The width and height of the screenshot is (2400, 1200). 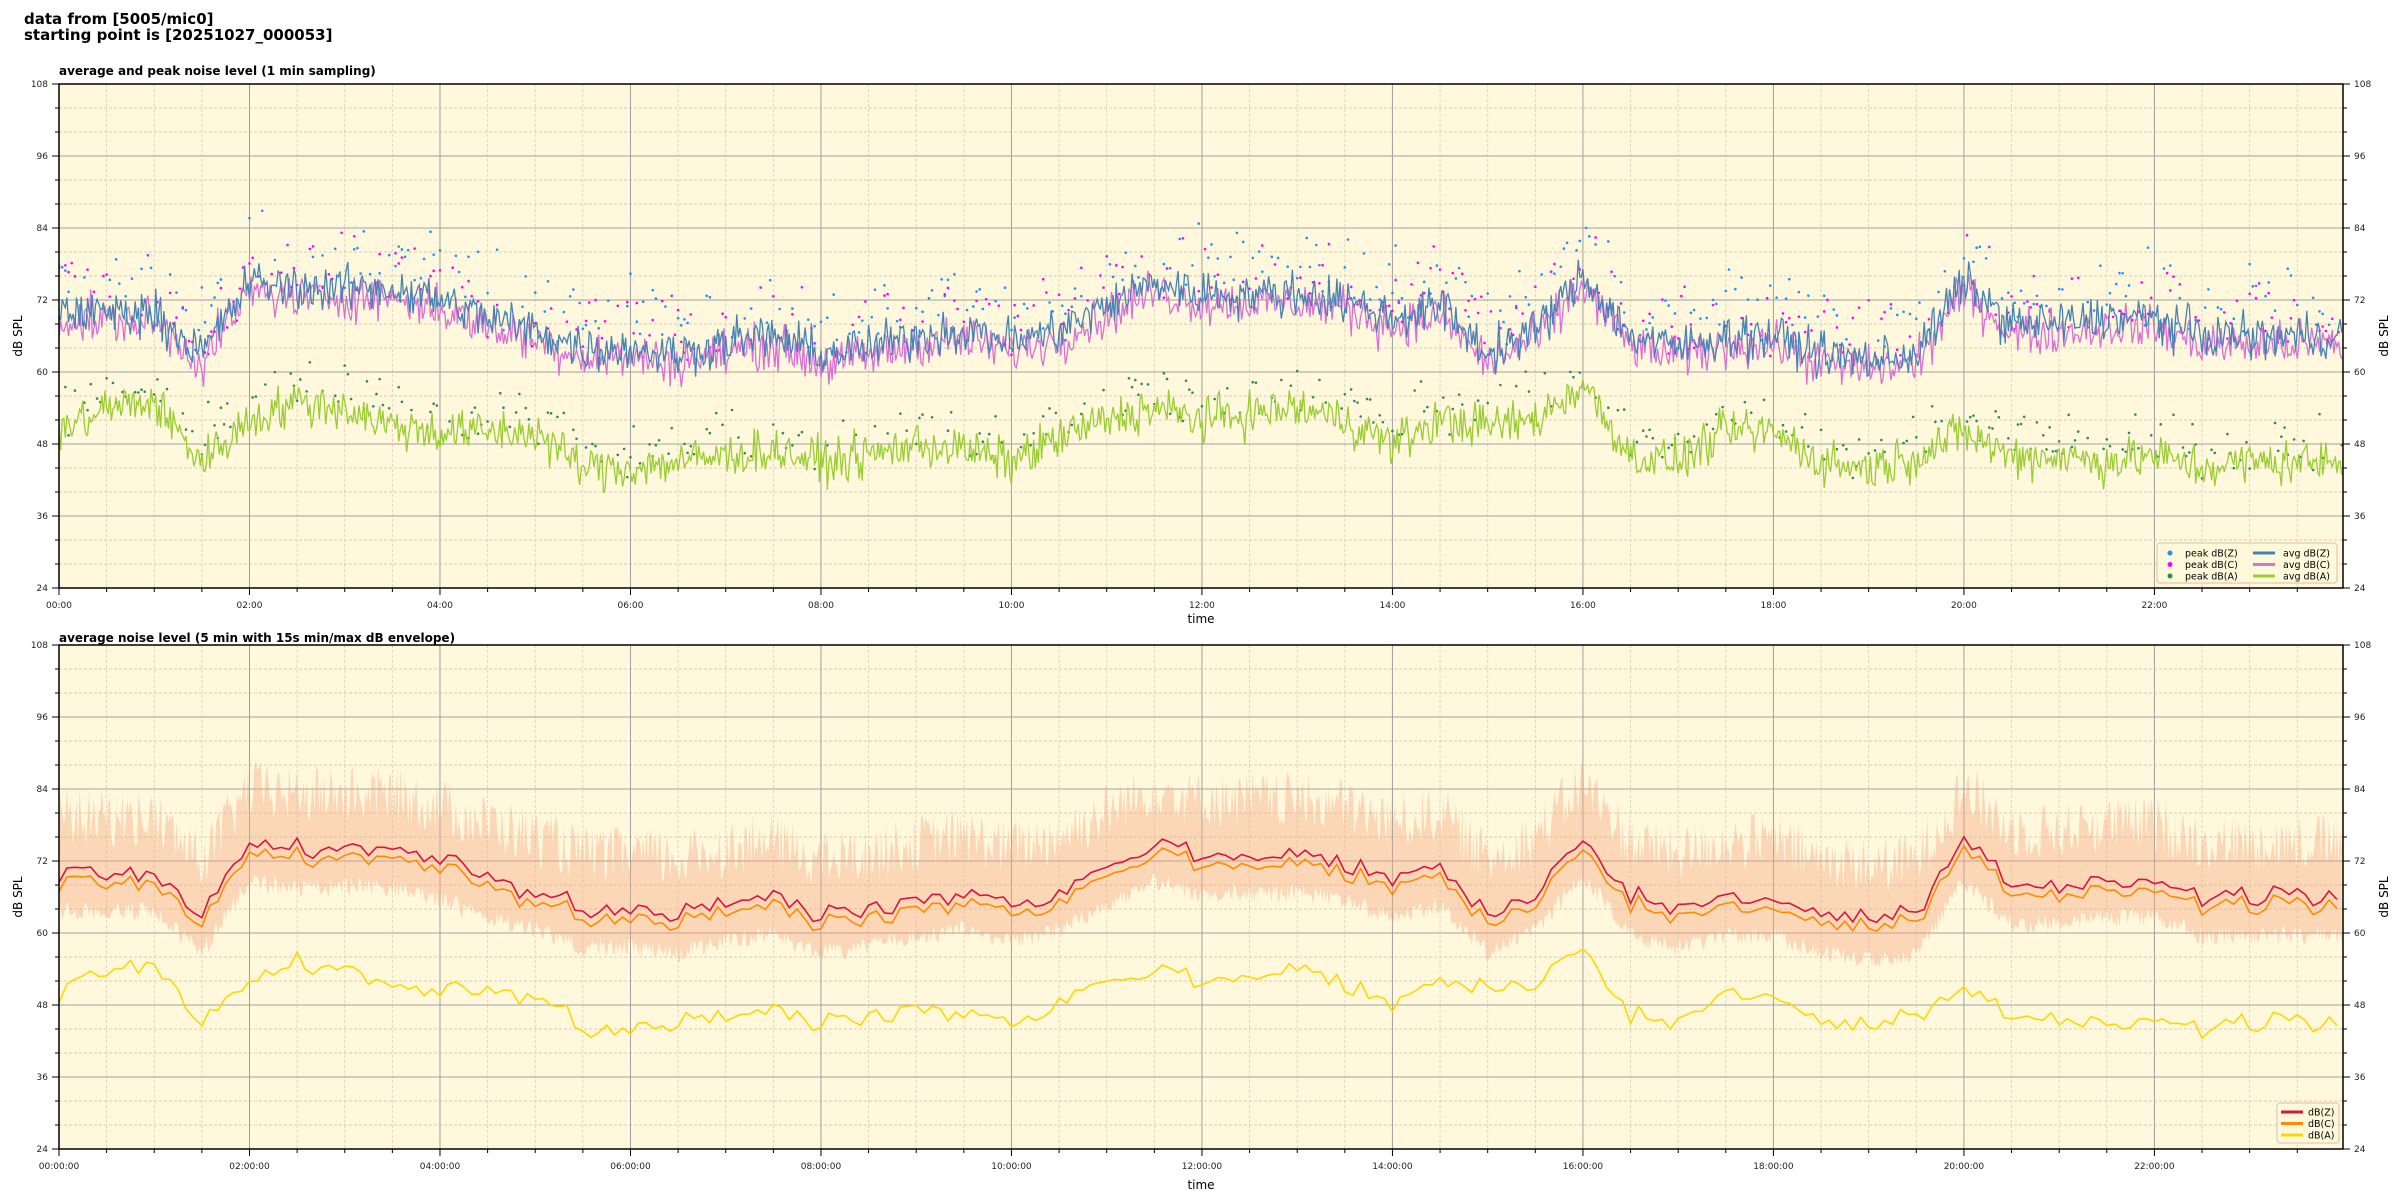 I want to click on legend-marker, so click(x=2170, y=553).